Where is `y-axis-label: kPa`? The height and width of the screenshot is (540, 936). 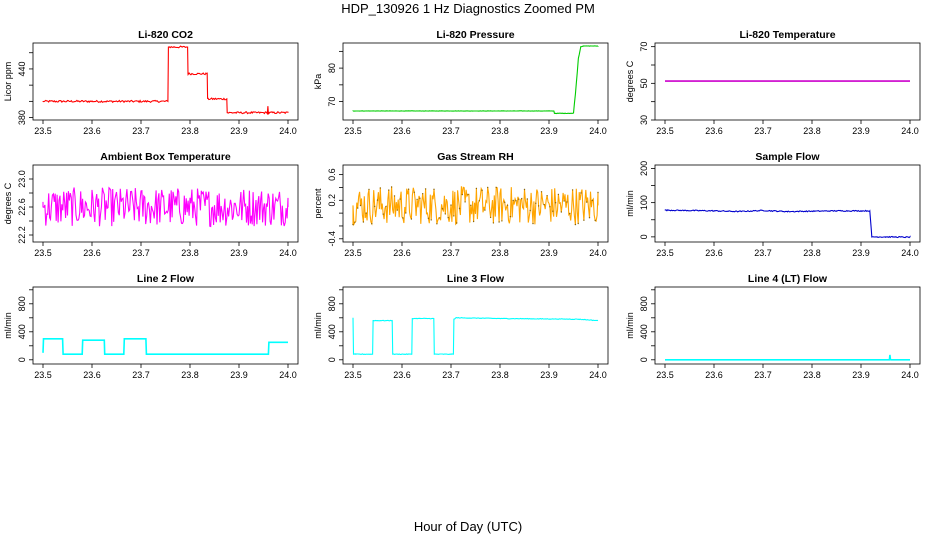 y-axis-label: kPa is located at coordinates (318, 82).